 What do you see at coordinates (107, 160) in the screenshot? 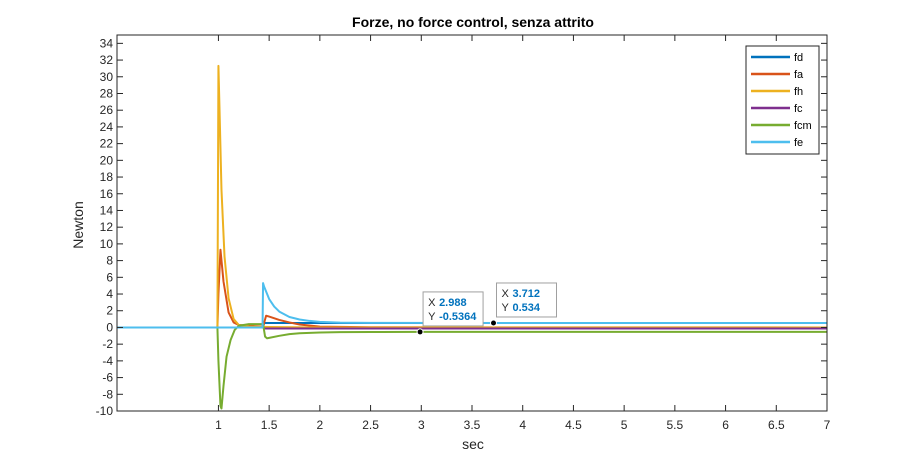
I see `y-tick-label: 20` at bounding box center [107, 160].